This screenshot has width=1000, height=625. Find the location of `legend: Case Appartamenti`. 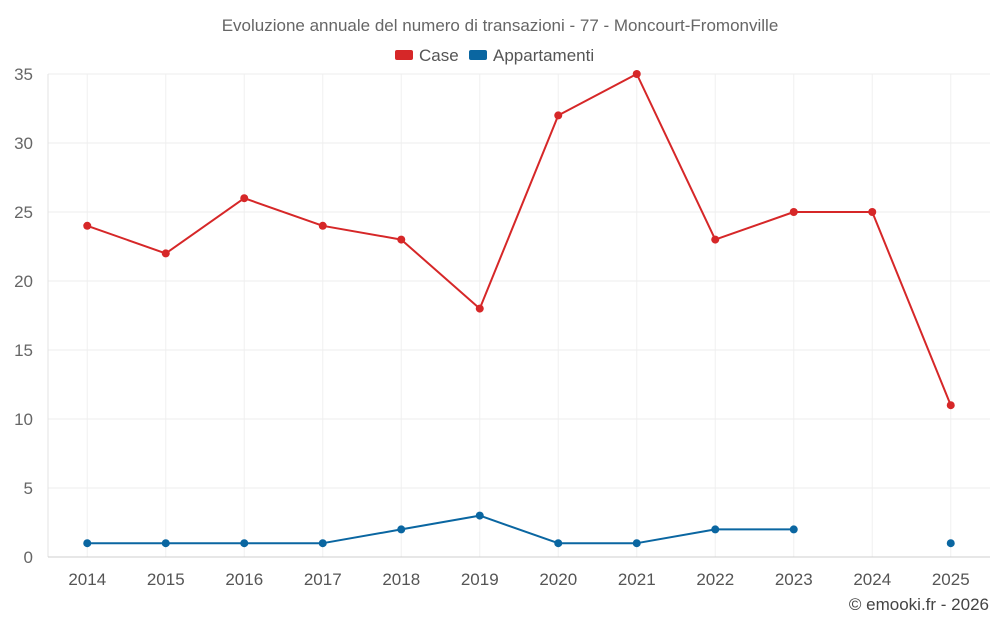

legend: Case Appartamenti is located at coordinates (494, 55).